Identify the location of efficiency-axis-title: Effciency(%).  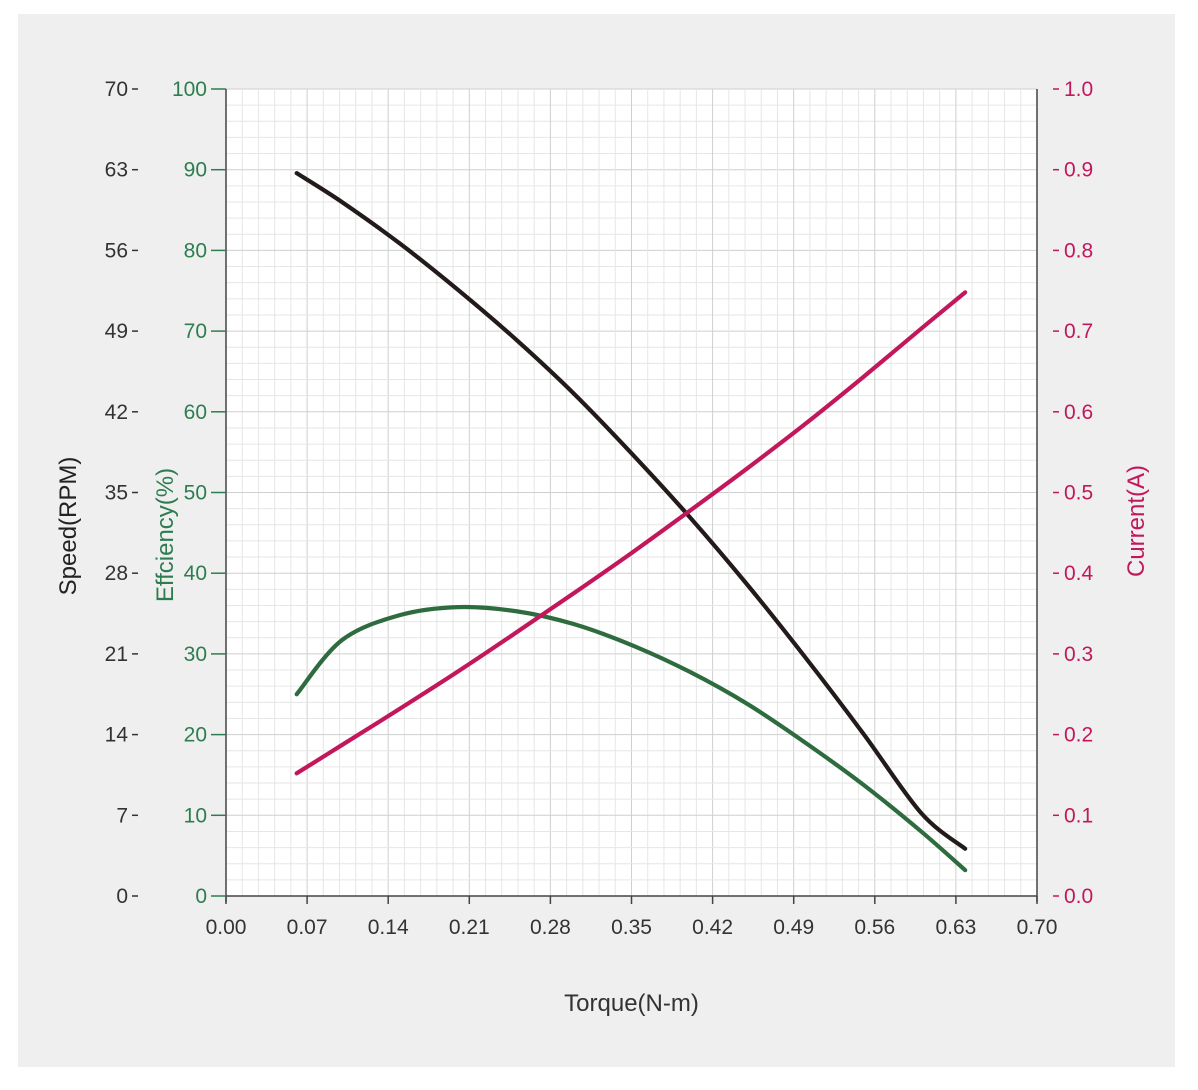
(165, 535).